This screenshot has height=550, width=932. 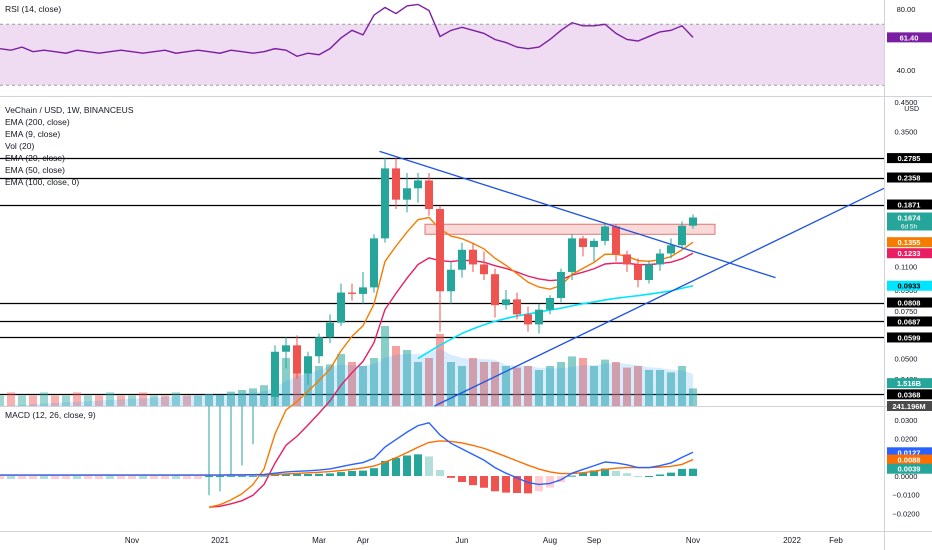 What do you see at coordinates (906, 420) in the screenshot?
I see `macd-tick-label: 0.0300` at bounding box center [906, 420].